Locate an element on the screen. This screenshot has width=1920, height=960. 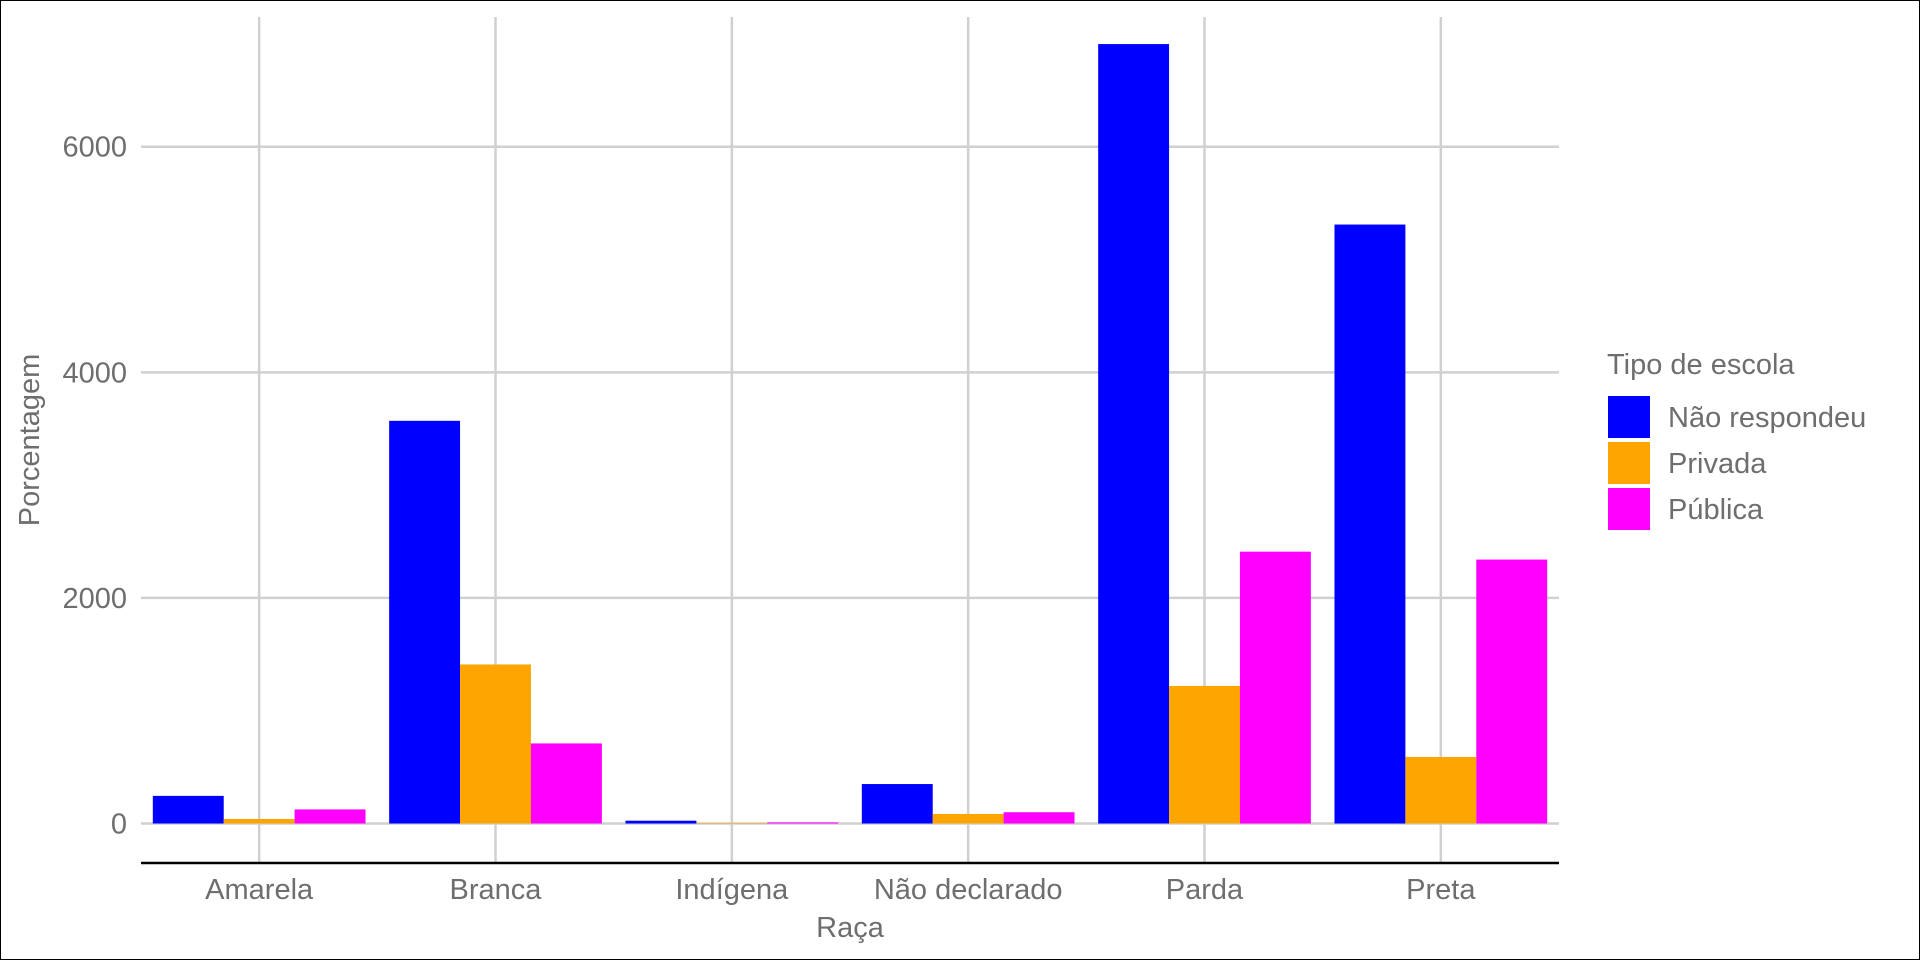
x-tick-label: Parda is located at coordinates (1205, 890).